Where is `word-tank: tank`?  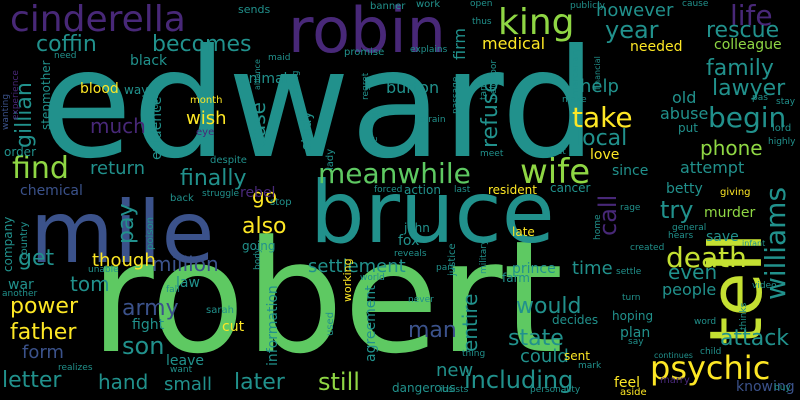
word-tank: tank is located at coordinates (484, 90).